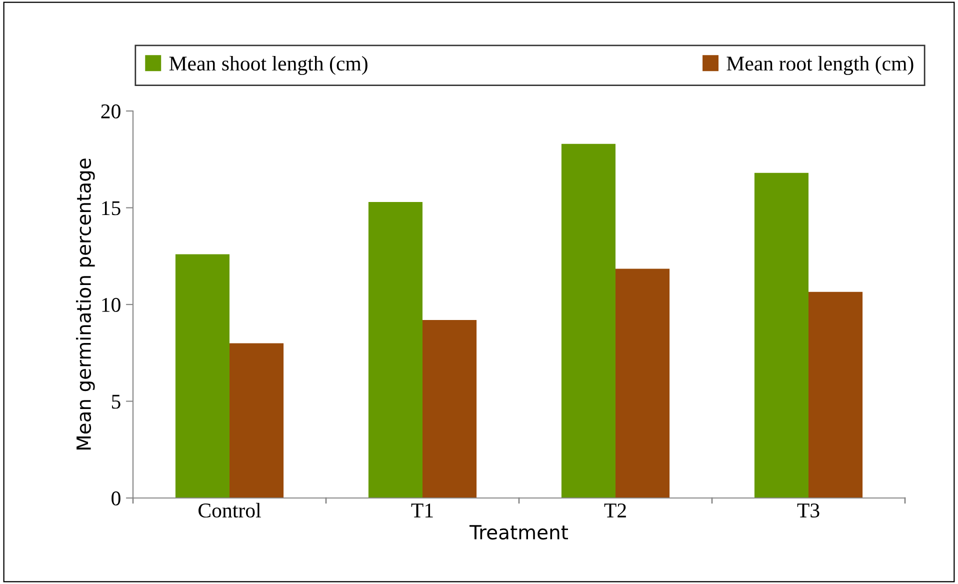 This screenshot has width=958, height=584. I want to click on x-tick-label: T2, so click(615, 511).